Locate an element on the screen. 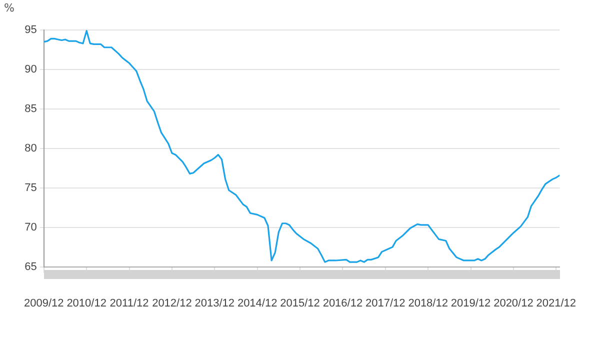 Image resolution: width=600 pixels, height=338 pixels. x-tick-label: 2015/12 is located at coordinates (300, 303).